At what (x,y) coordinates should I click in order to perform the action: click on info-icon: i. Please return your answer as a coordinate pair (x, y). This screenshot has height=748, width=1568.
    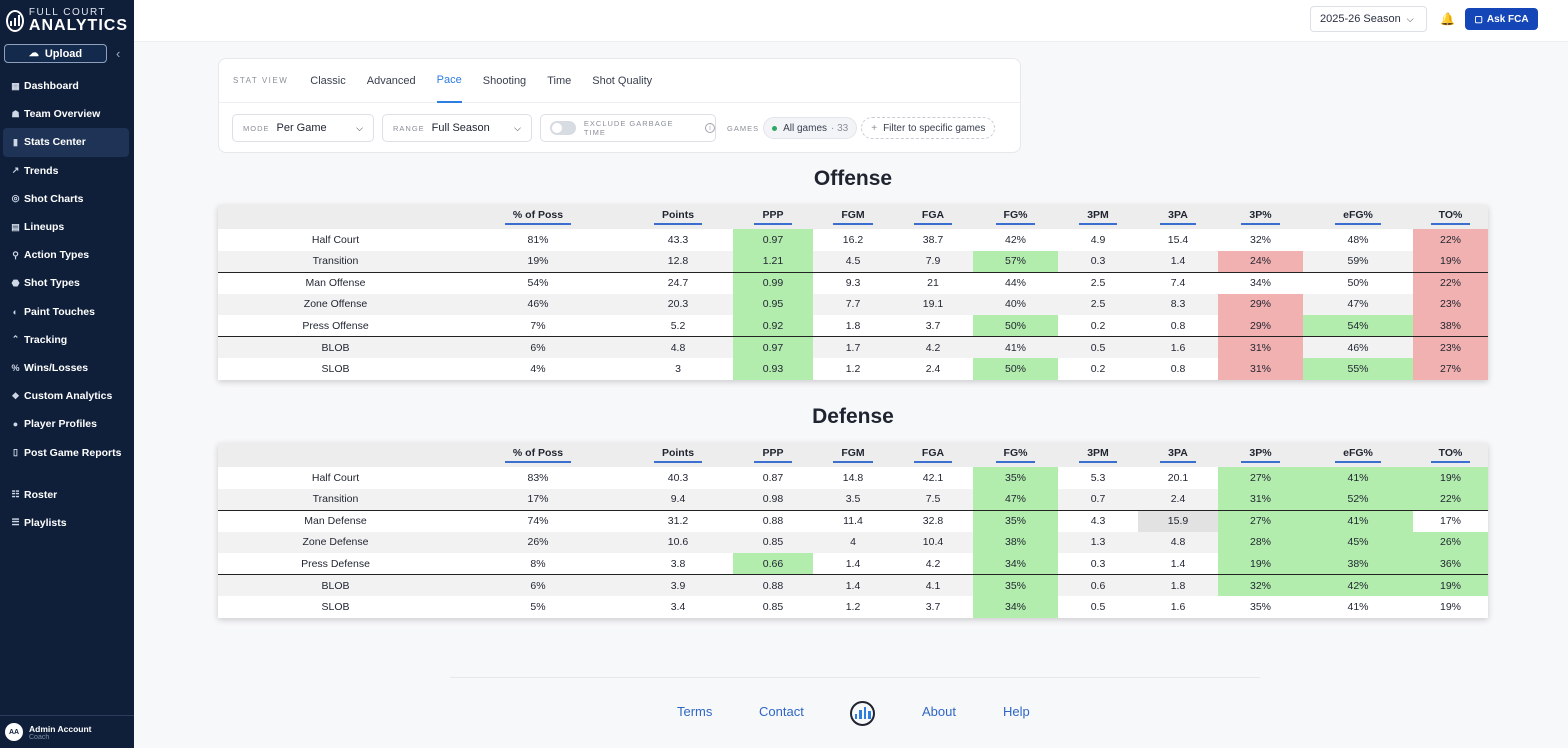
    Looking at the image, I should click on (710, 128).